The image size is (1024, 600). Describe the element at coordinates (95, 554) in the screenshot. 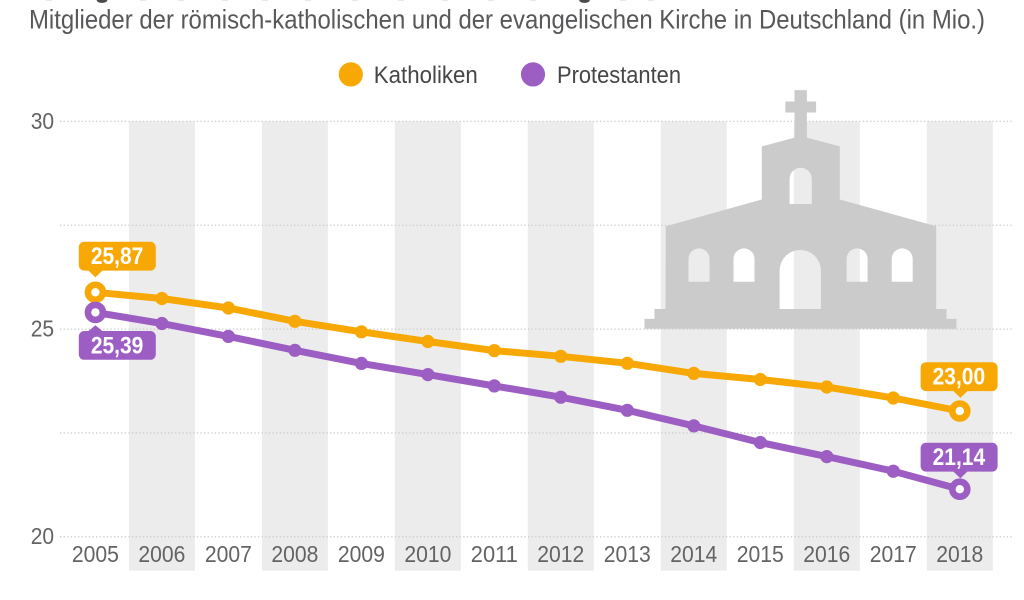

I see `svg-text: 2005` at that location.